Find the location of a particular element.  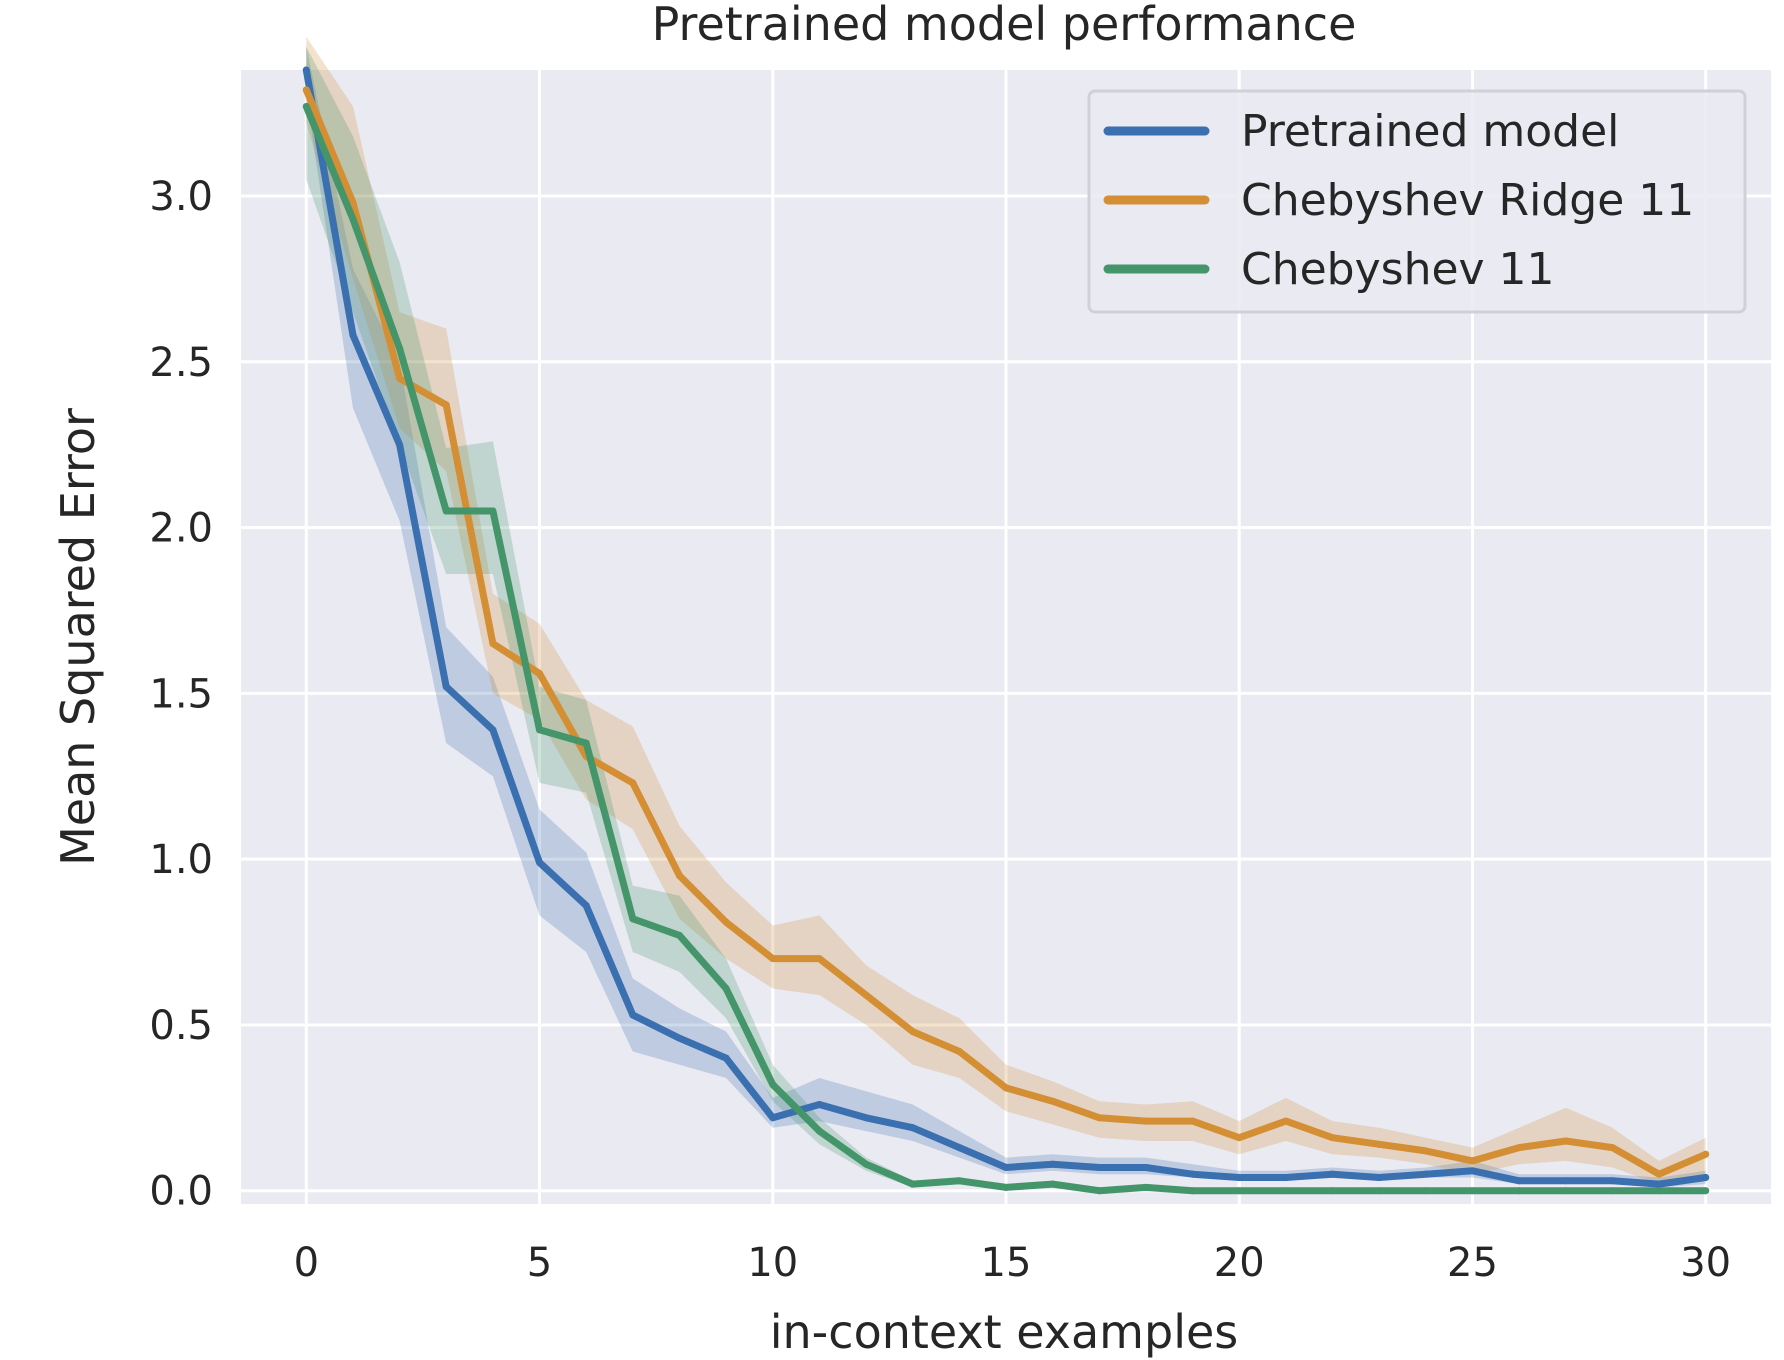

x-tick-label: 25 is located at coordinates (1472, 1263).